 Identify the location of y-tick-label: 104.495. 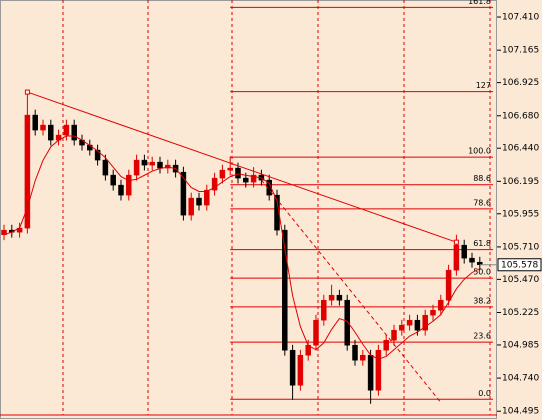
(520, 412).